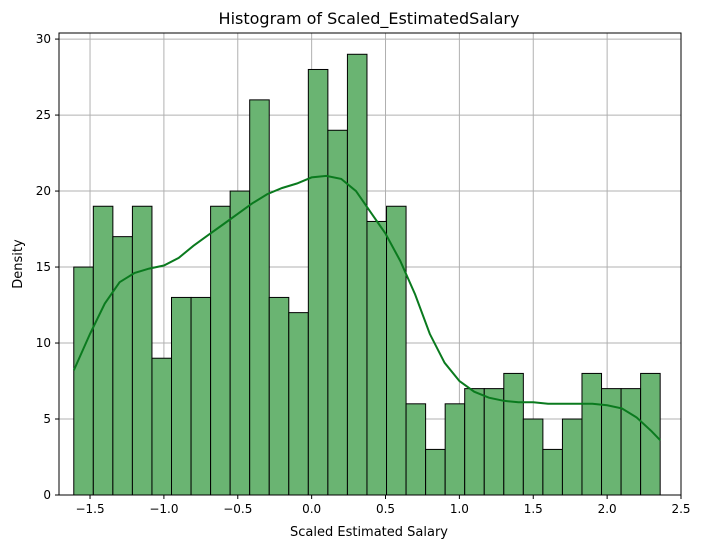 This screenshot has width=701, height=545. I want to click on chart-title: Histogram of Scaled_EstimatedSalary, so click(369, 19).